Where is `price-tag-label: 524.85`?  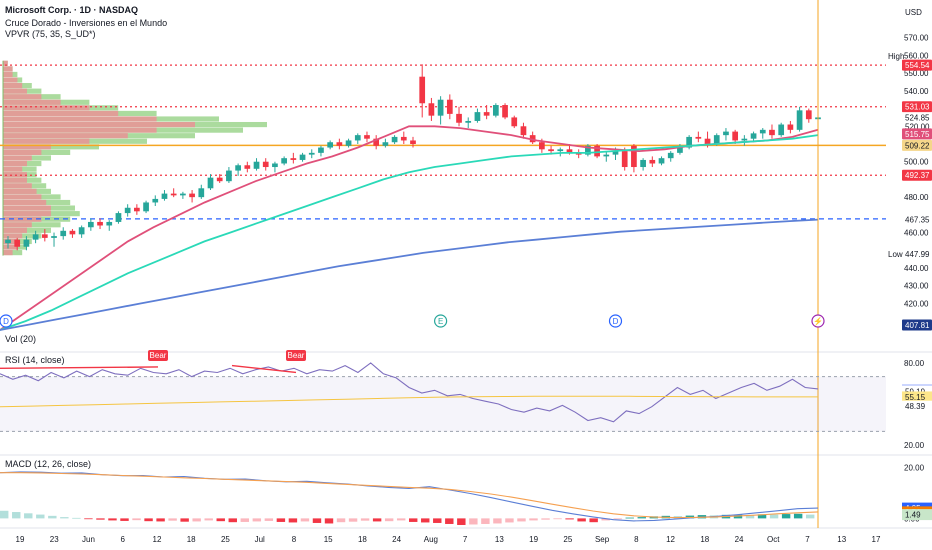
price-tag-label: 524.85 is located at coordinates (917, 118).